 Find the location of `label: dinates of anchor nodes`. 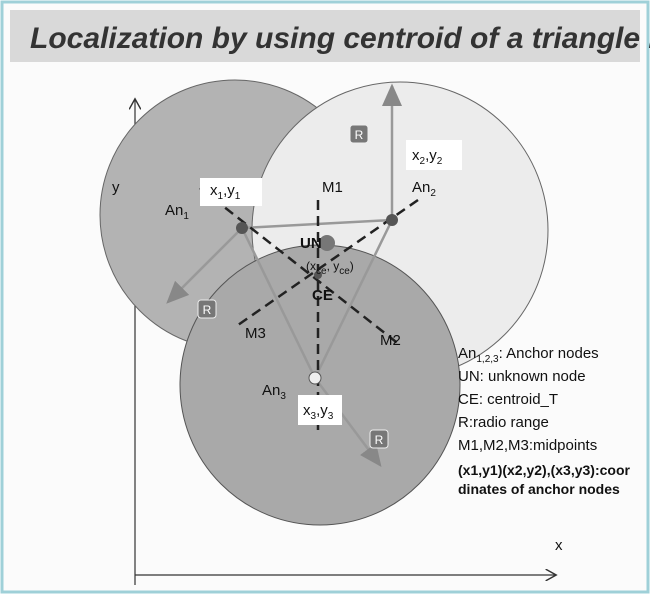

label: dinates of anchor nodes is located at coordinates (539, 489).